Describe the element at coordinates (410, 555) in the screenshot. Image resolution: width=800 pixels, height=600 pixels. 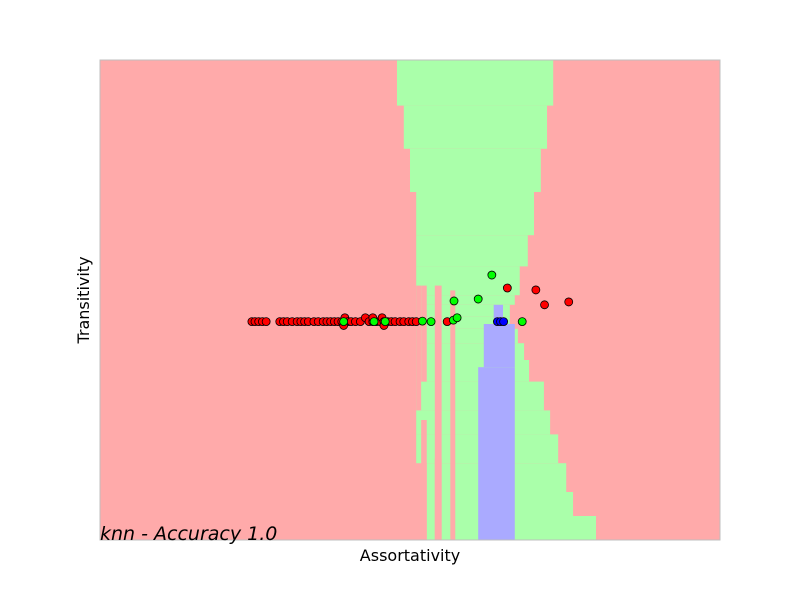
I see `x-axis-label: Assortativity` at that location.